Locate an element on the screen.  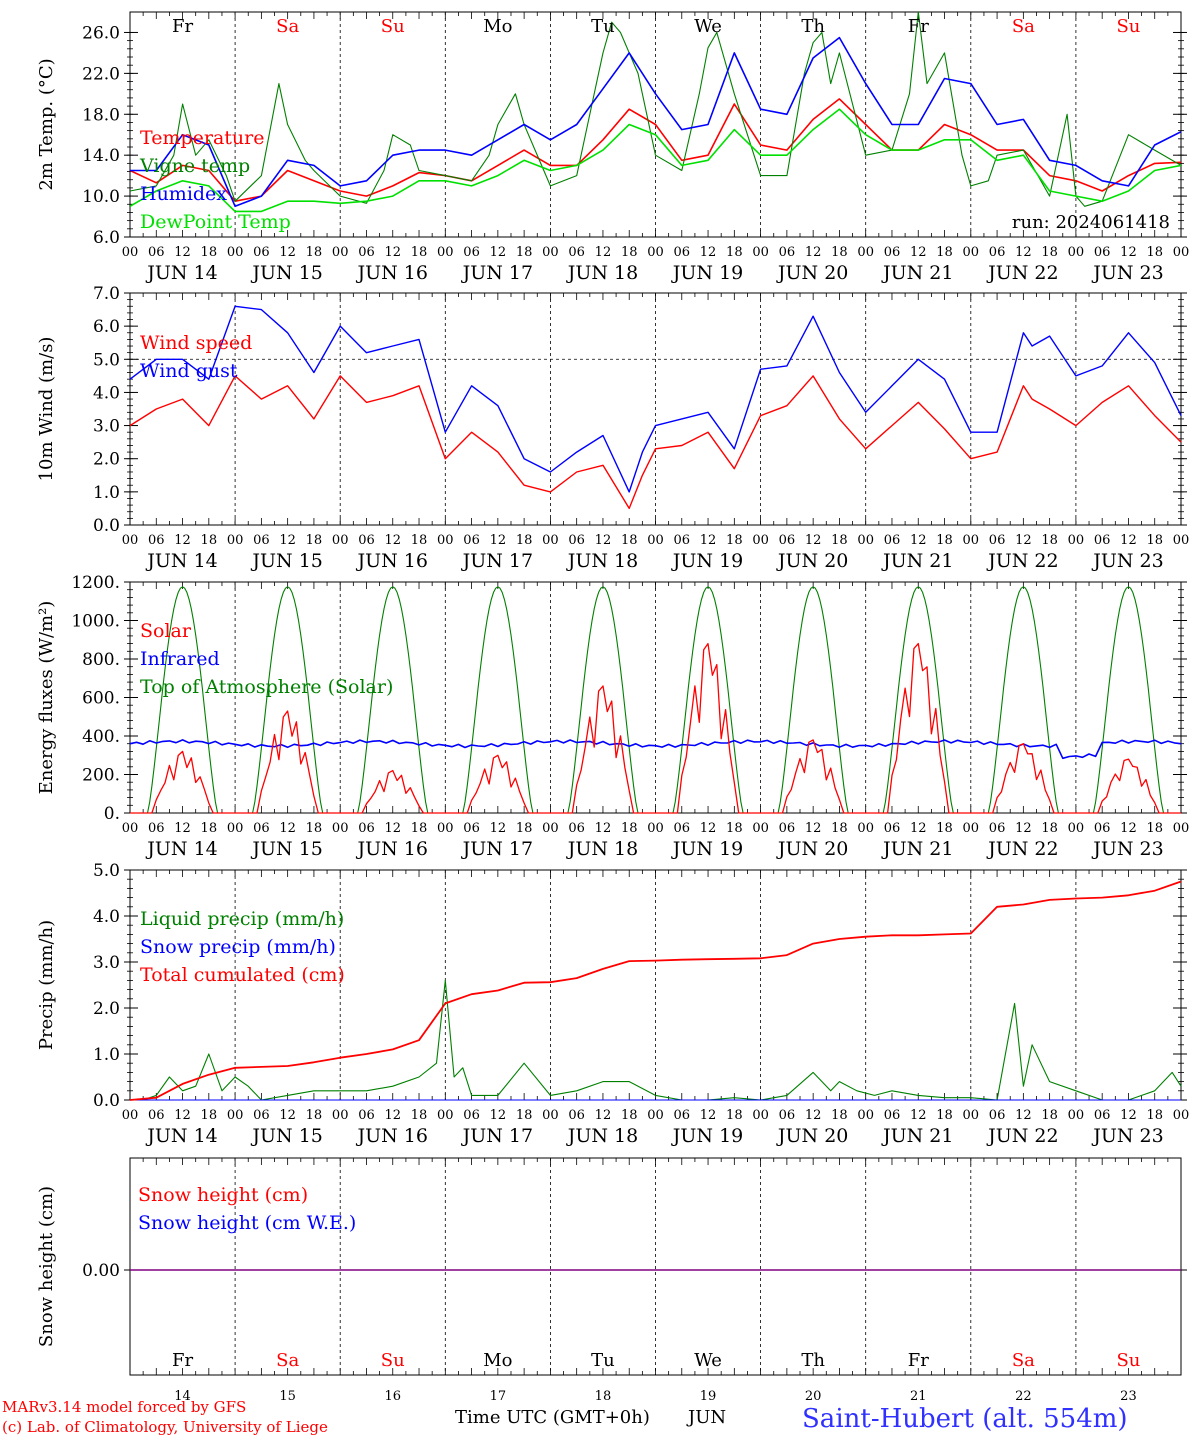
weekday-label: Mo is located at coordinates (497, 1360).